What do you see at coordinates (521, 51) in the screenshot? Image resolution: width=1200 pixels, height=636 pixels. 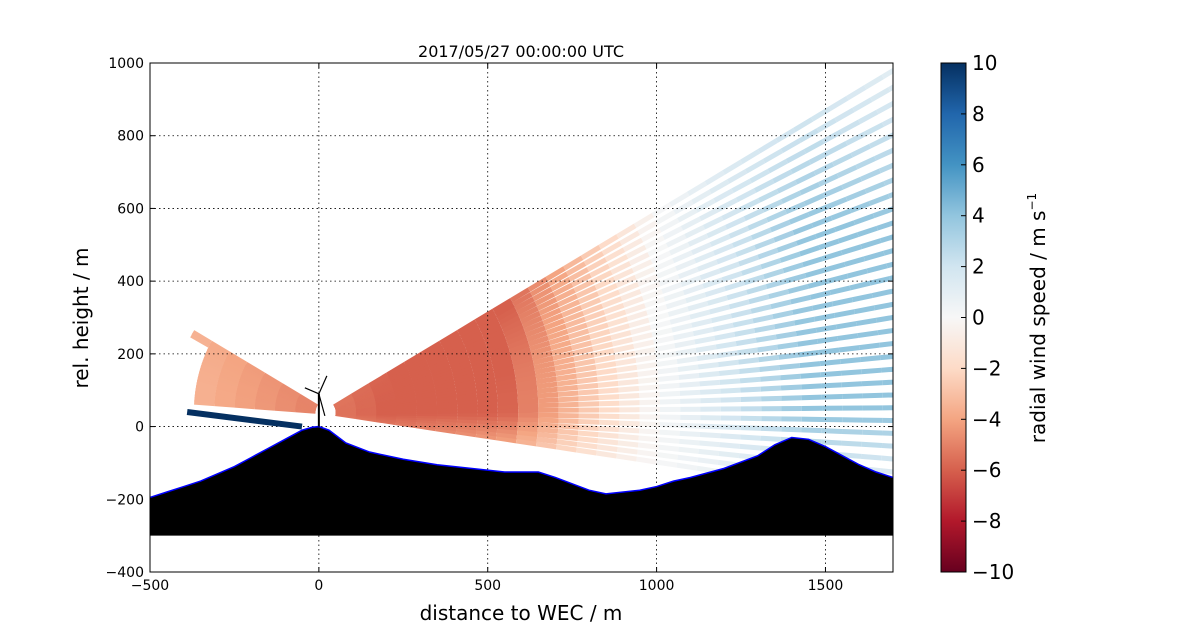 I see `chart-title: 2017/05/27 00:00:00 UTC` at bounding box center [521, 51].